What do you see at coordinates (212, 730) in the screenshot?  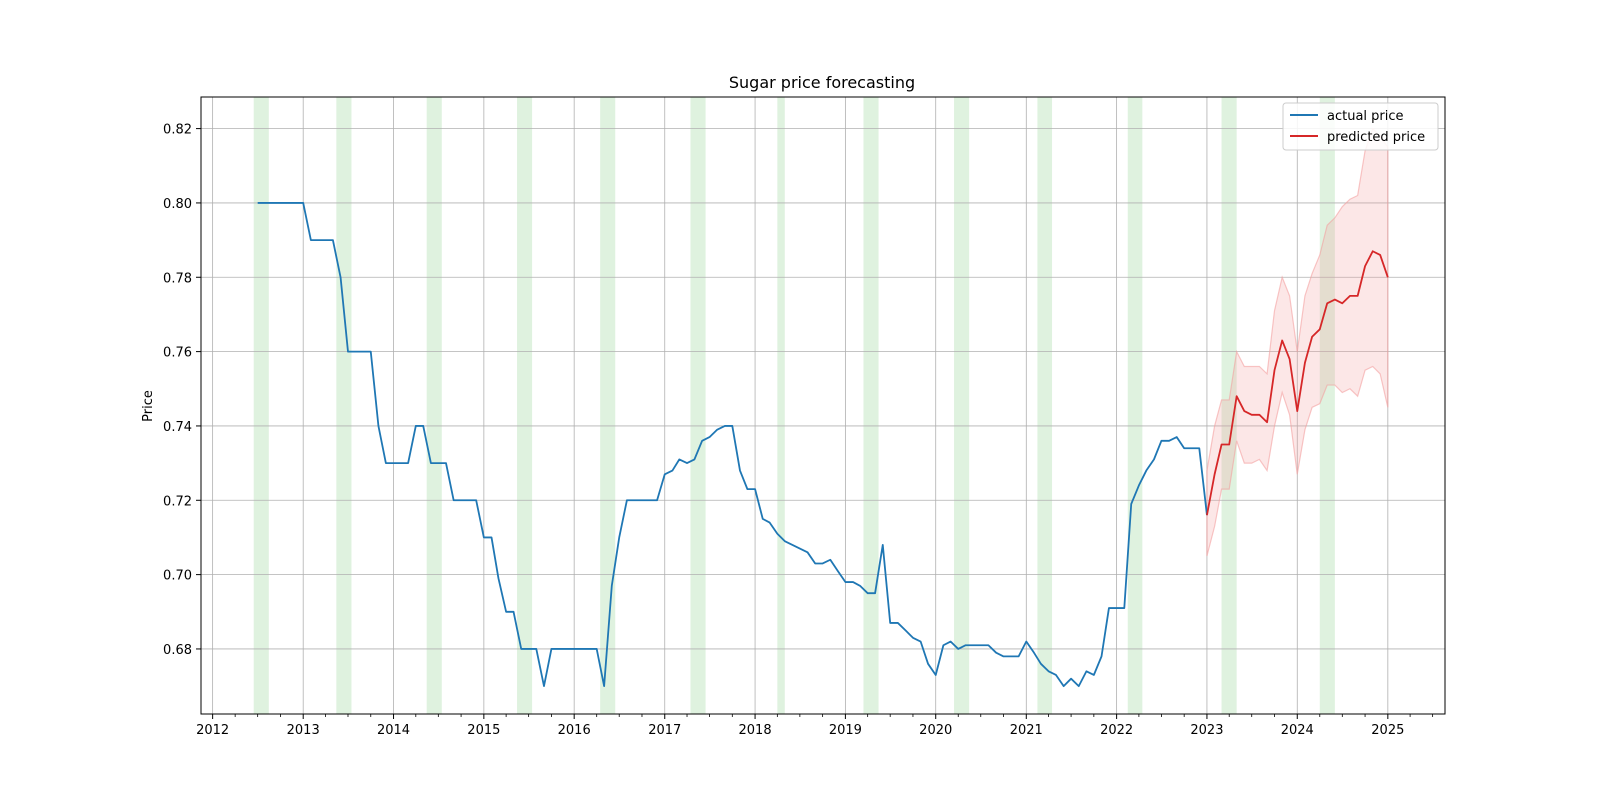 I see `x-tick-label-2012: 2012` at bounding box center [212, 730].